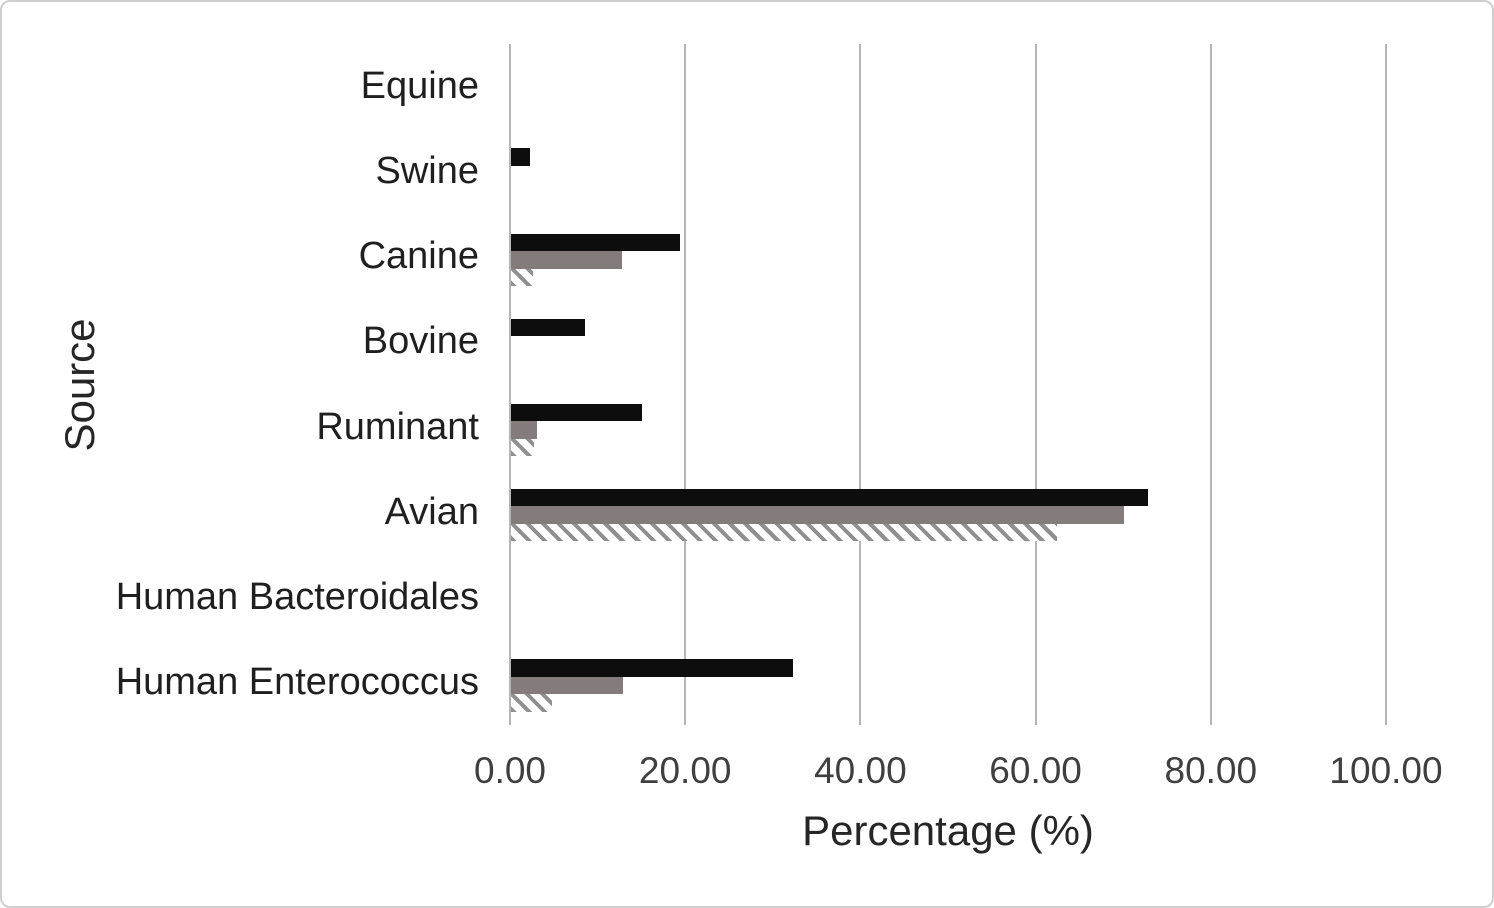  What do you see at coordinates (948, 830) in the screenshot?
I see `x-axis-title: Percentage (%)` at bounding box center [948, 830].